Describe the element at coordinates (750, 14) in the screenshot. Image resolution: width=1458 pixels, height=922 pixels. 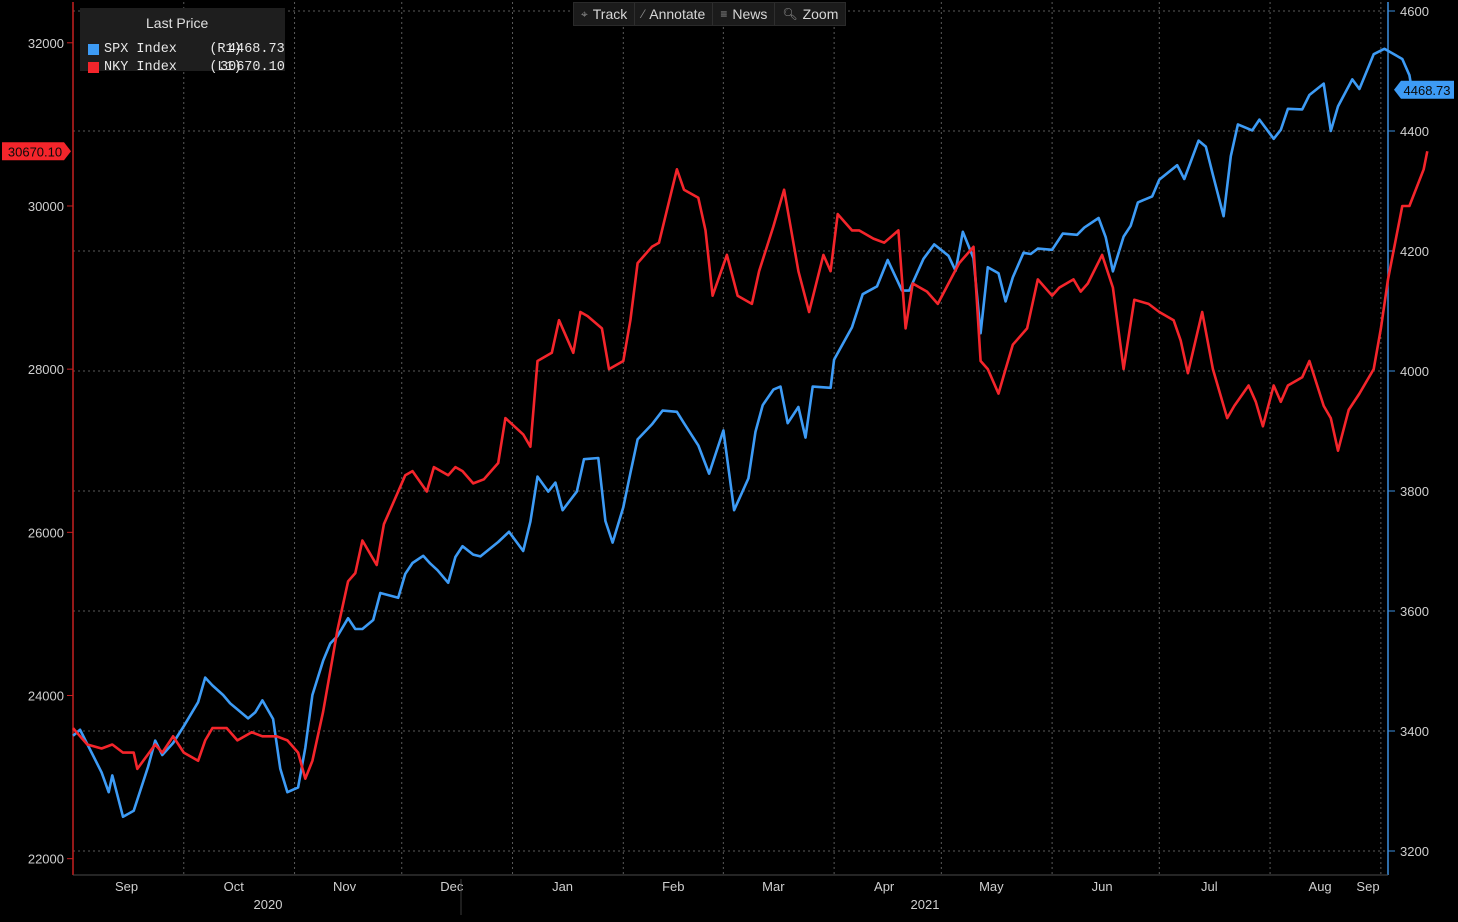
I see `news-label: News` at that location.